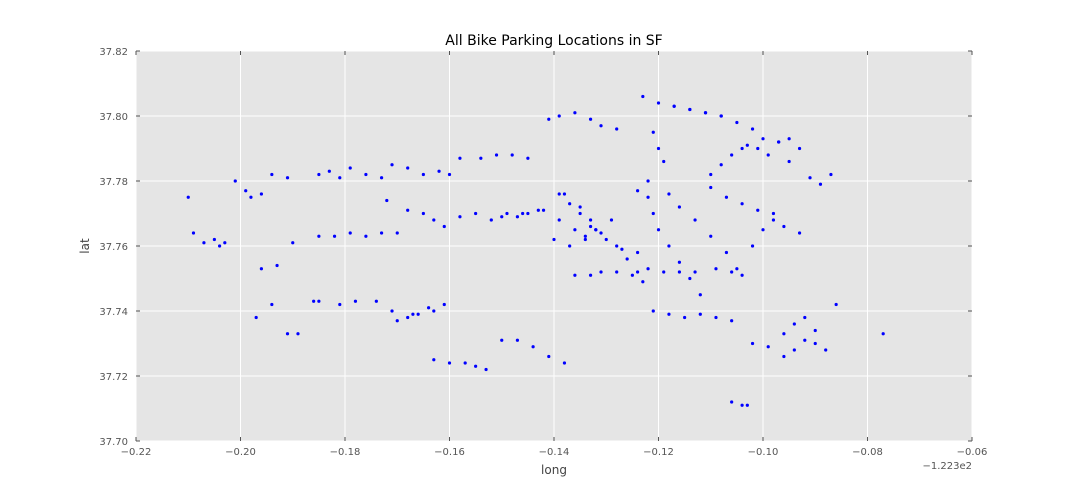 The height and width of the screenshot is (504, 1080). I want to click on y-axis-label: lat, so click(85, 246).